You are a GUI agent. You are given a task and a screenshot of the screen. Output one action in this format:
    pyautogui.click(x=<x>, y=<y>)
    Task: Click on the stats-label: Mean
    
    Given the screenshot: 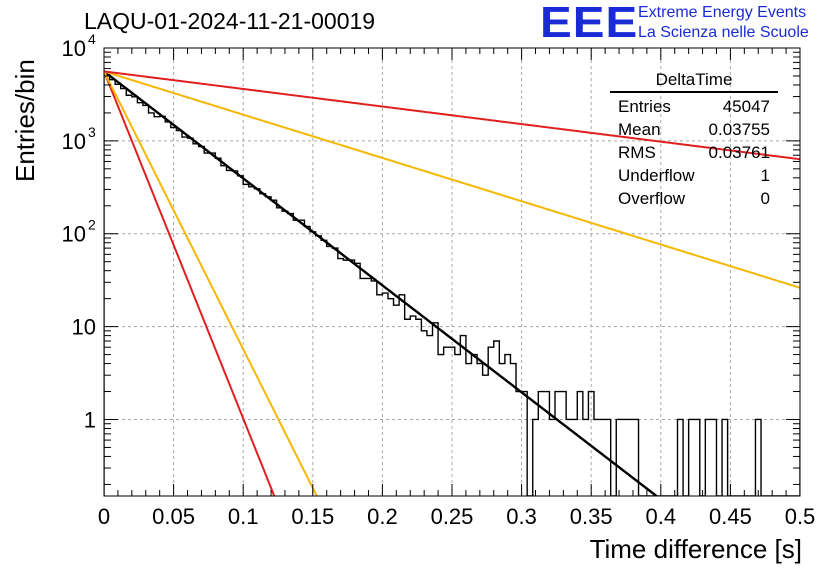 What is the action you would take?
    pyautogui.click(x=639, y=129)
    